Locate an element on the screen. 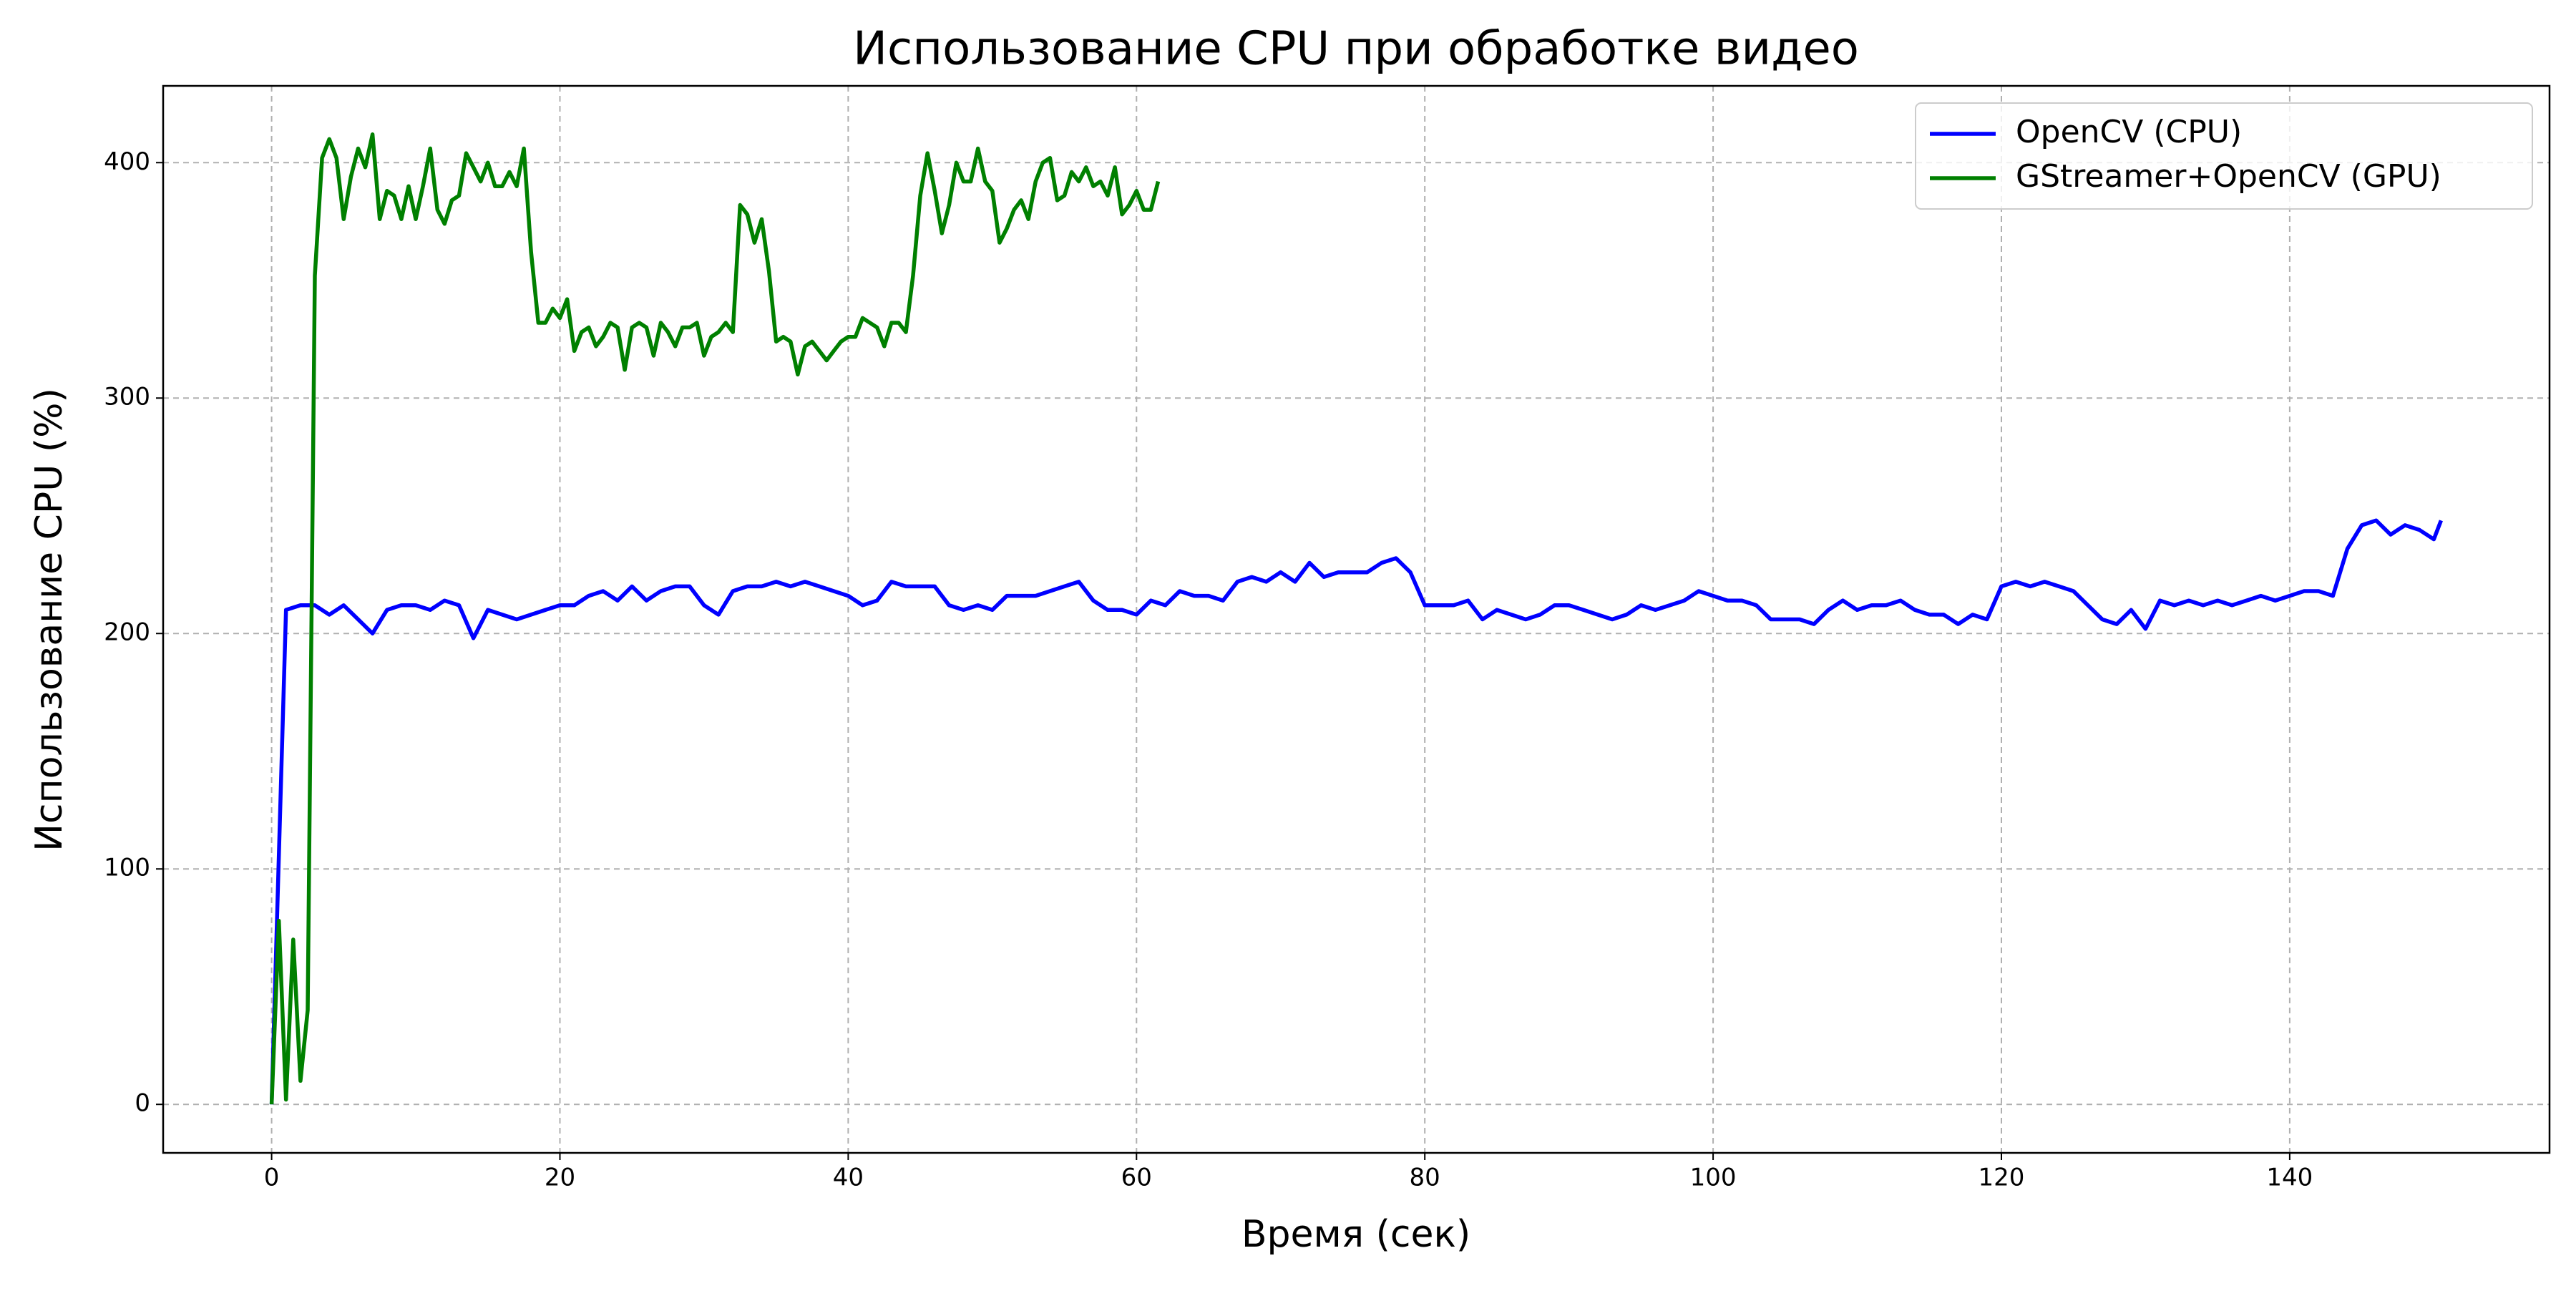 Image resolution: width=2576 pixels, height=1291 pixels. y-tick-label: 200 is located at coordinates (127, 632).